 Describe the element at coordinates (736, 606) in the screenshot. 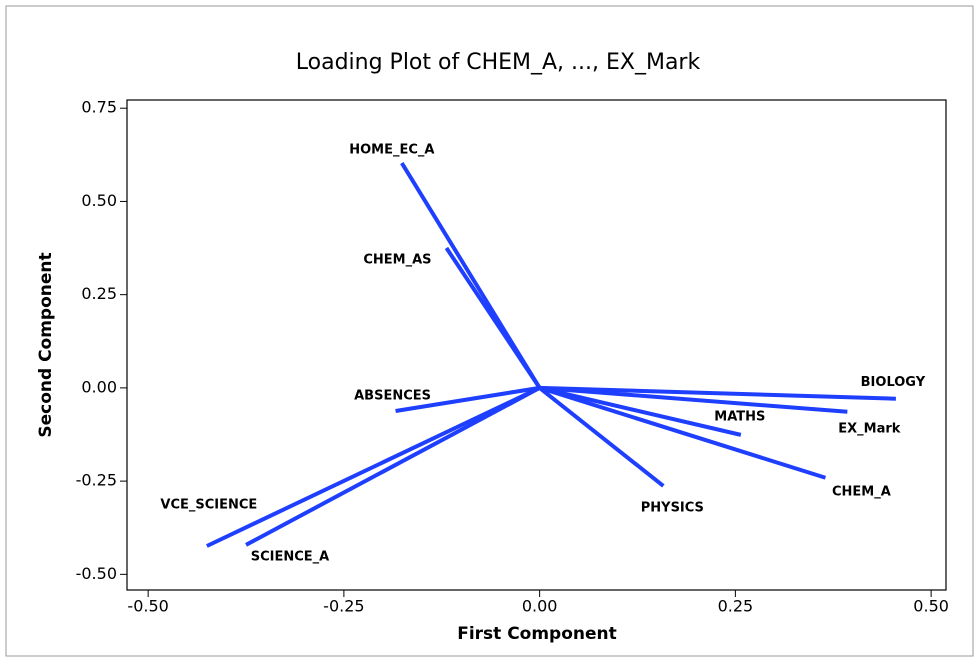

I see `x-tick-label: 0.25` at that location.